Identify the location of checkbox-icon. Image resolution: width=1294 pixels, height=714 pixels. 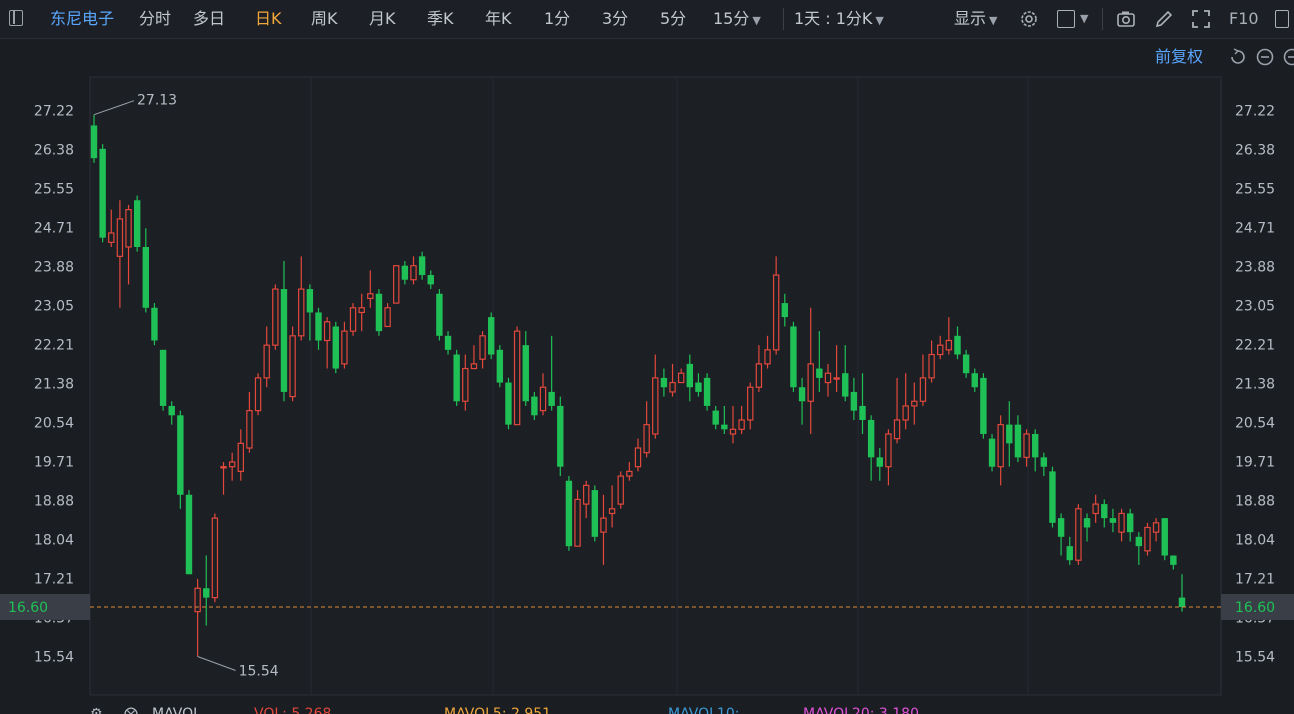
(1066, 19).